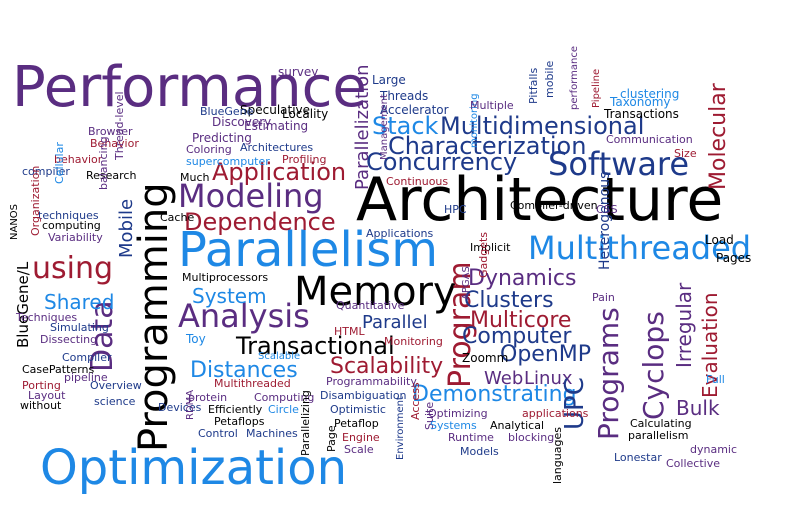  Describe the element at coordinates (653, 365) in the screenshot. I see `word-cyclops: Cyclops` at that location.